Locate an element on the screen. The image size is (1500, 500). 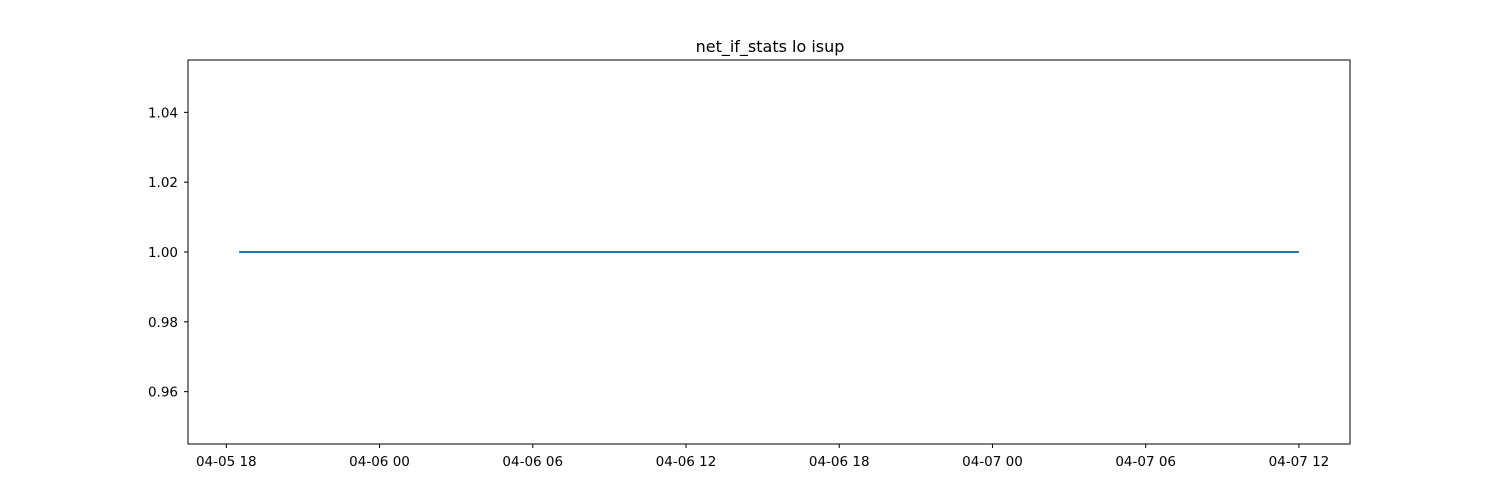
y-tick-label: 1.04 is located at coordinates (163, 113).